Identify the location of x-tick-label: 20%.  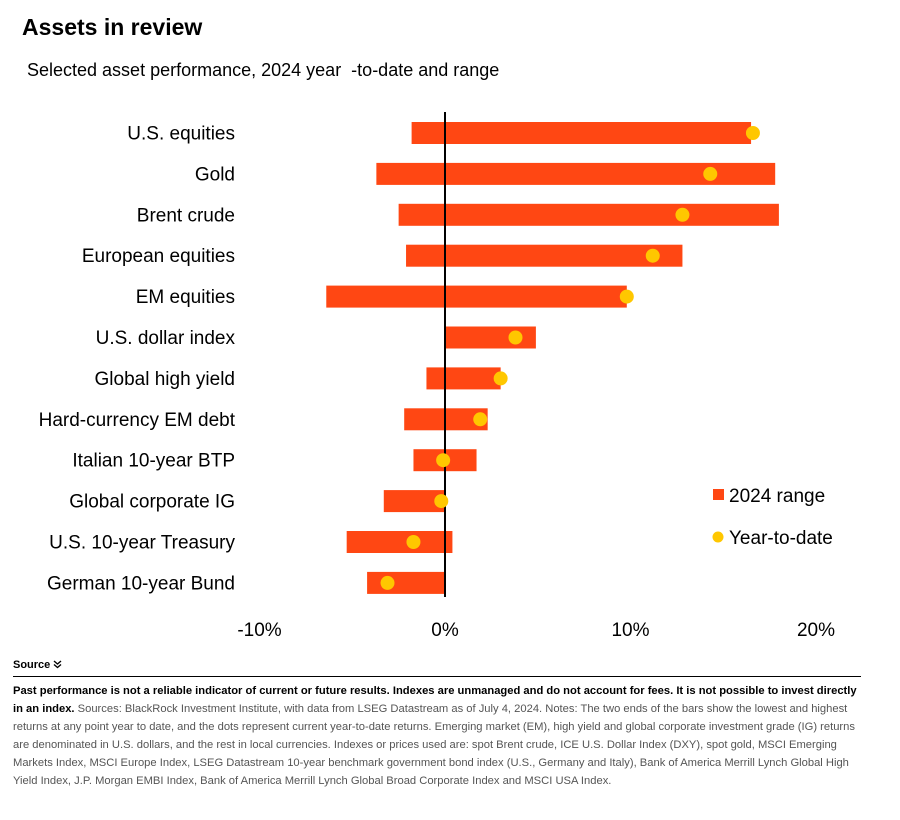
(816, 630).